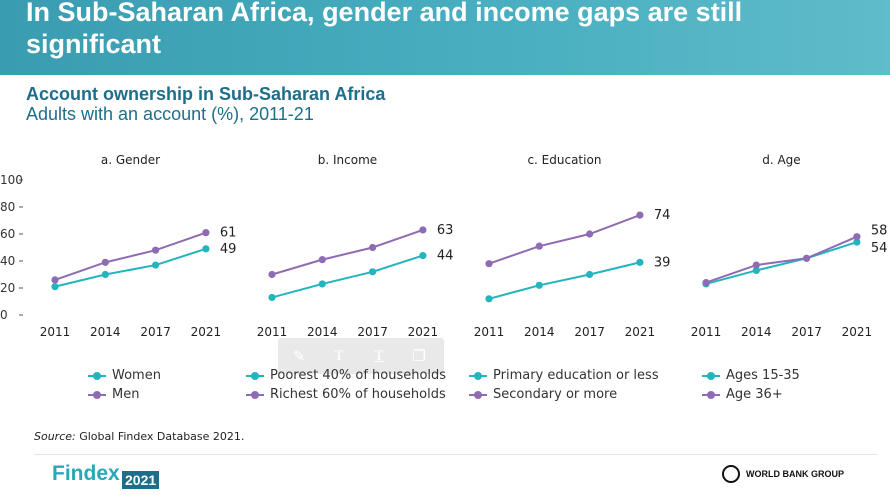  I want to click on legend-item-women: Women, so click(124, 375).